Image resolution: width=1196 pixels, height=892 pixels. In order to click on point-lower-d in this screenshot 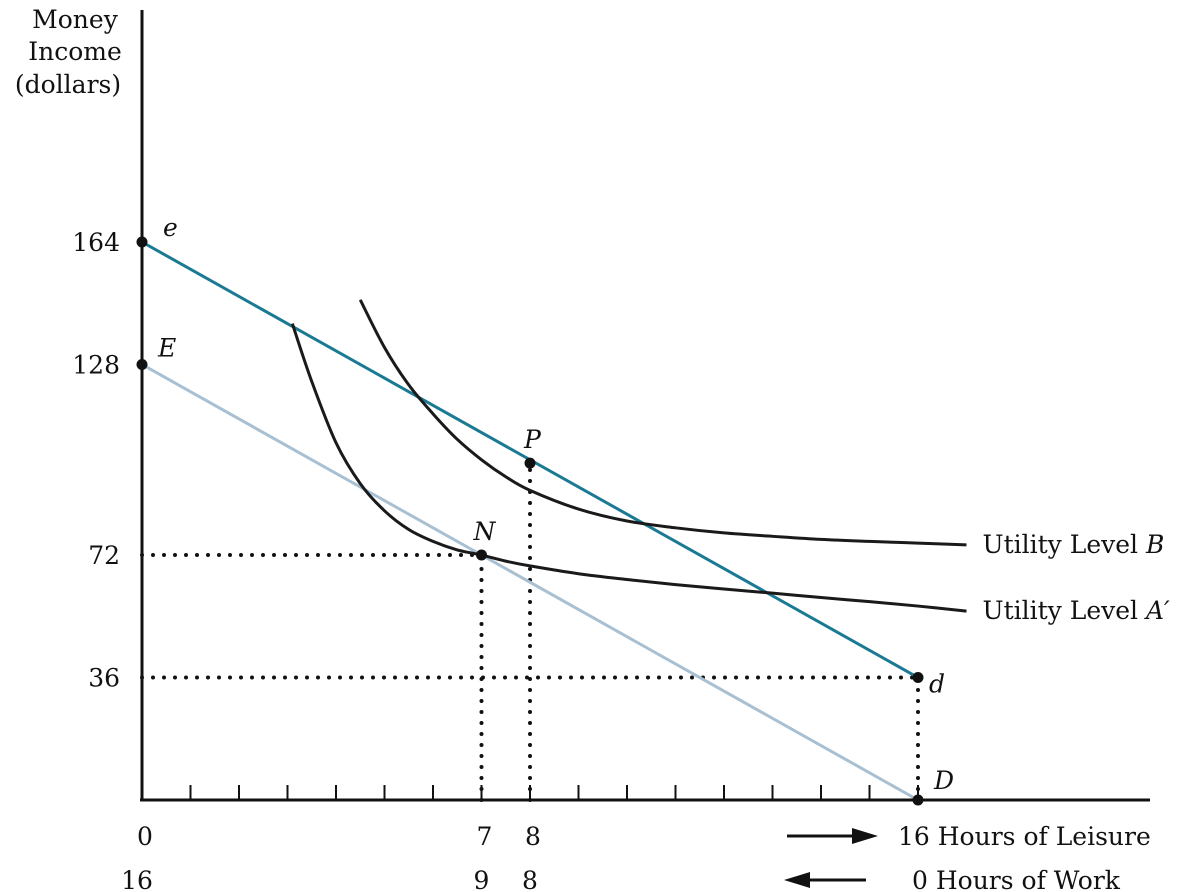, I will do `click(918, 678)`.